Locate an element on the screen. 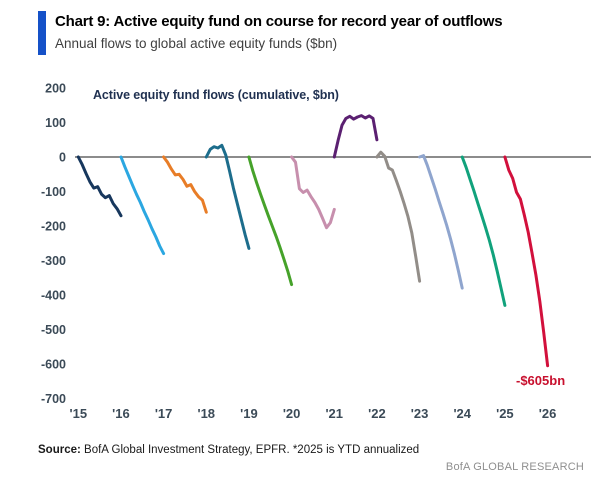 This screenshot has width=602, height=490. x-tick-label: '19 is located at coordinates (249, 413).